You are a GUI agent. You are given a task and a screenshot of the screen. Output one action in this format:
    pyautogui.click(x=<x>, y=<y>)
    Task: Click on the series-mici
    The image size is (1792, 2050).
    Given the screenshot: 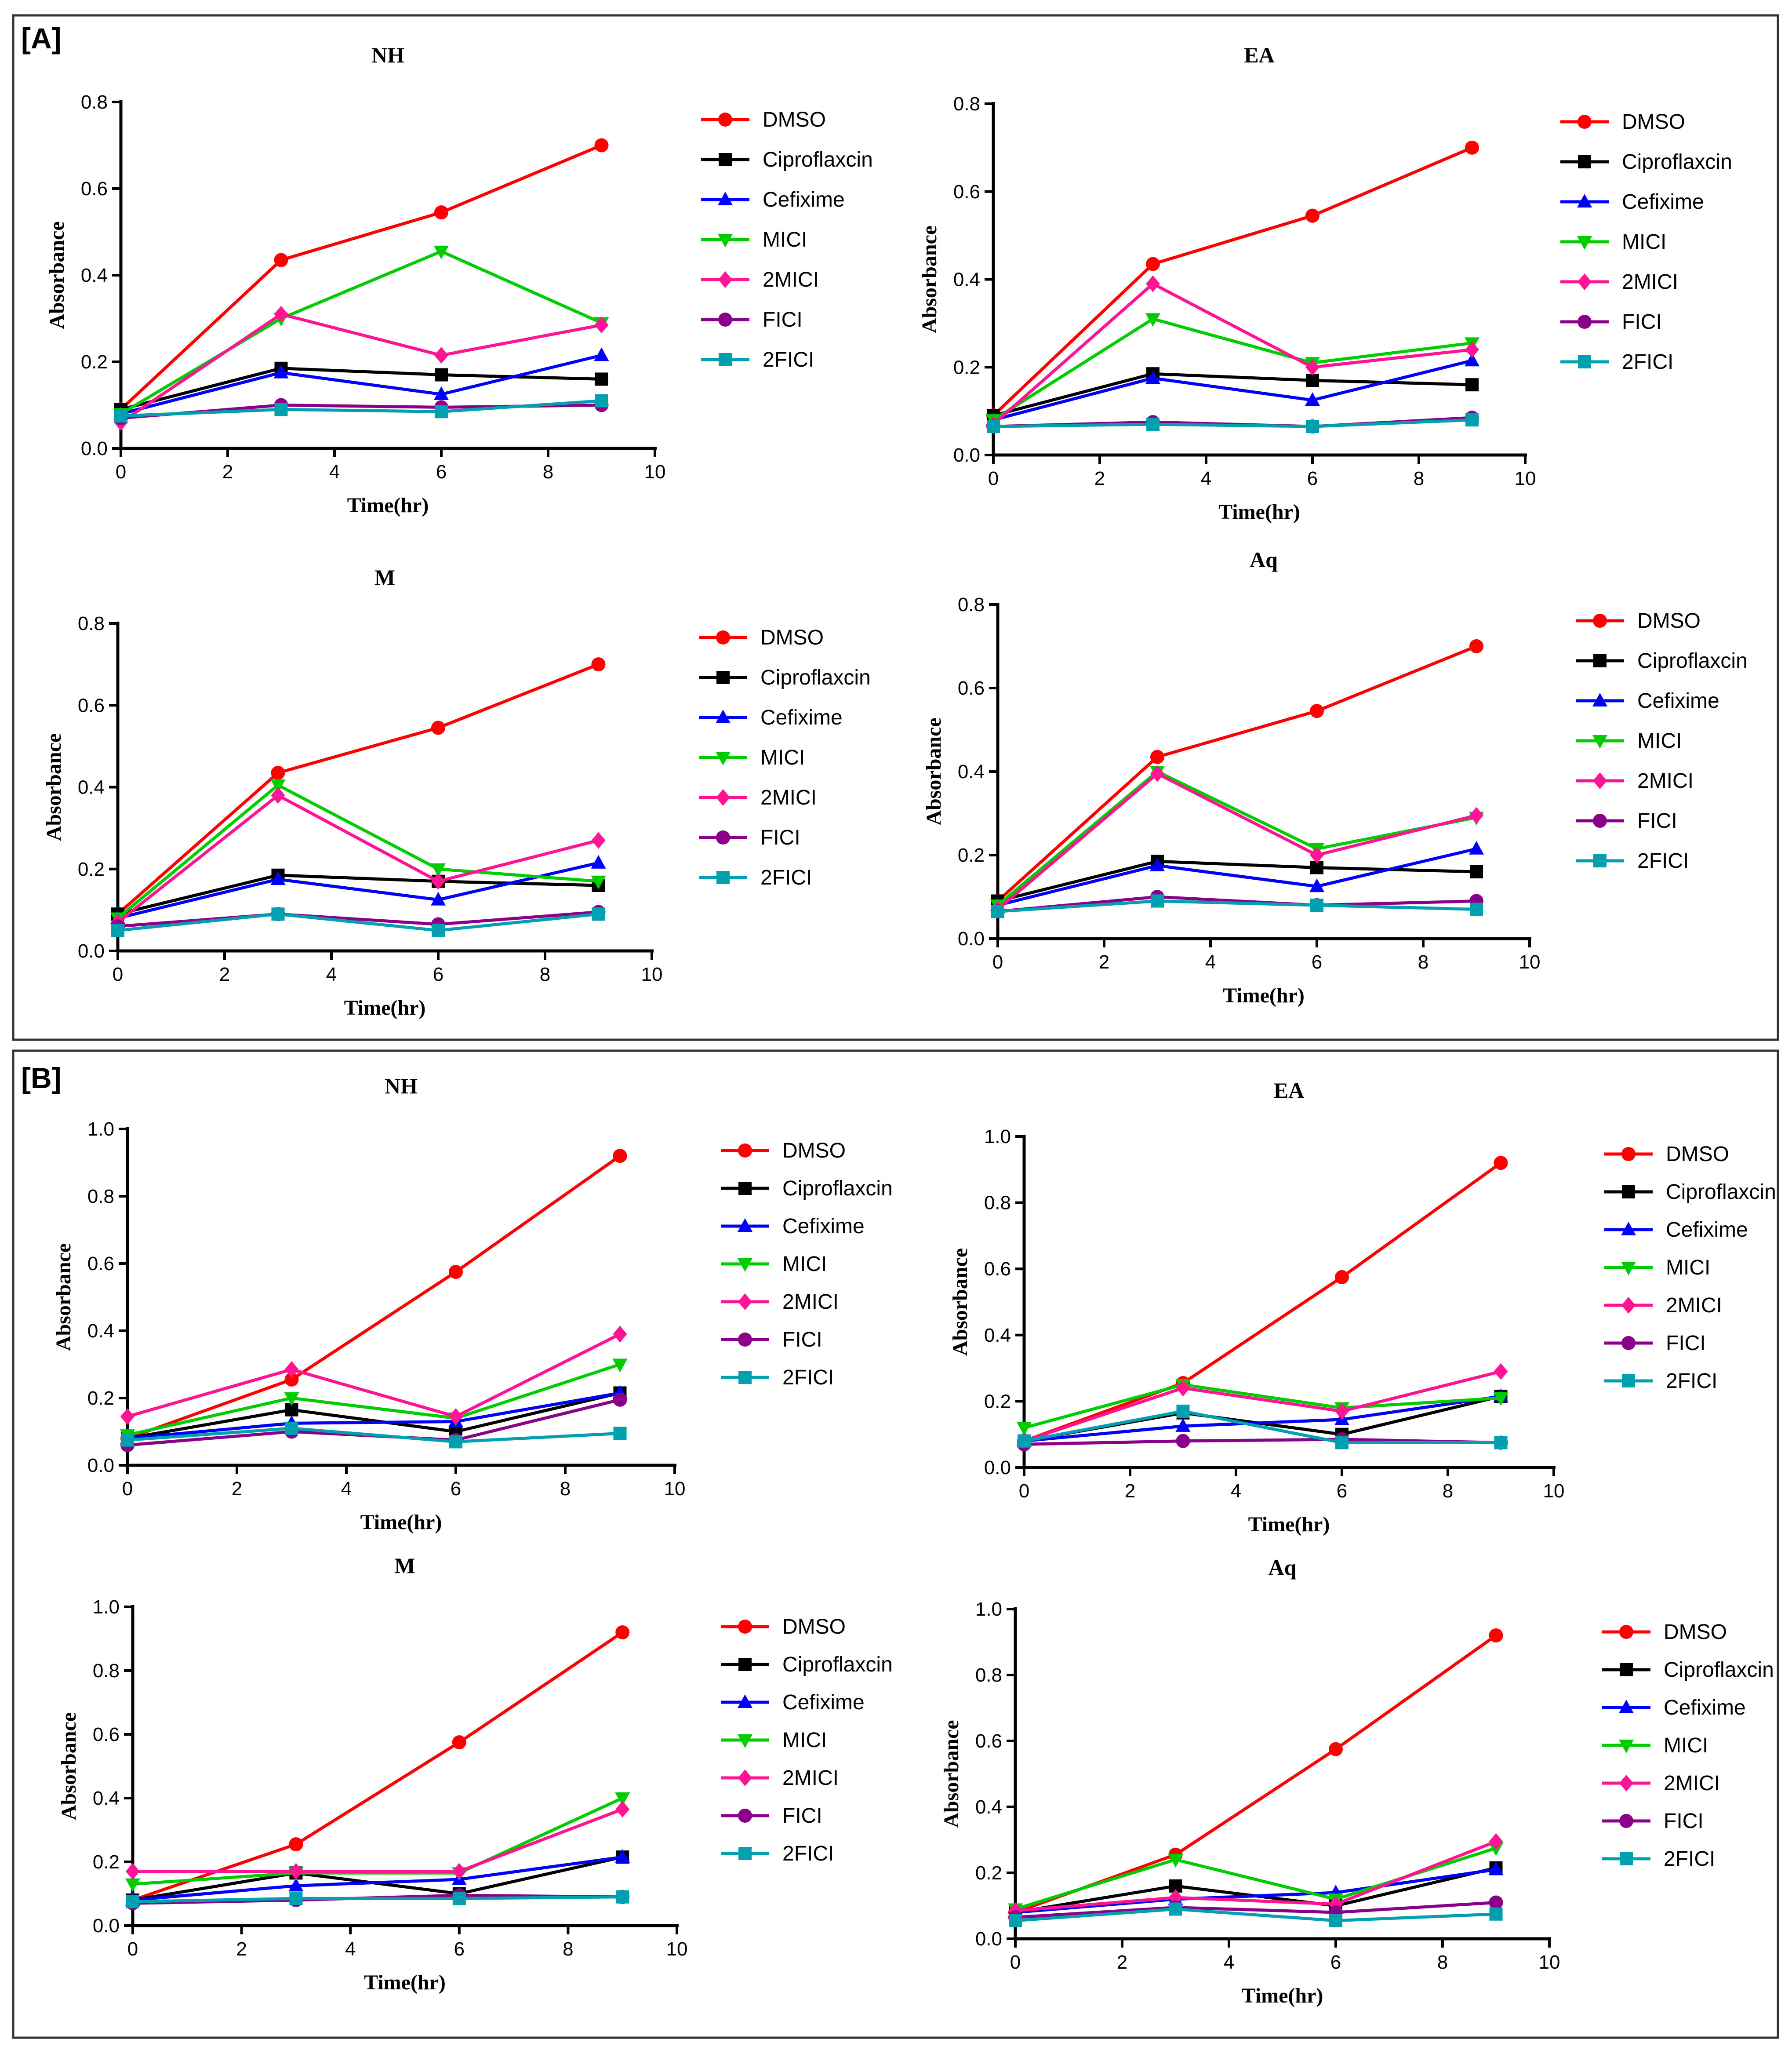 What is the action you would take?
    pyautogui.click(x=374, y=1400)
    